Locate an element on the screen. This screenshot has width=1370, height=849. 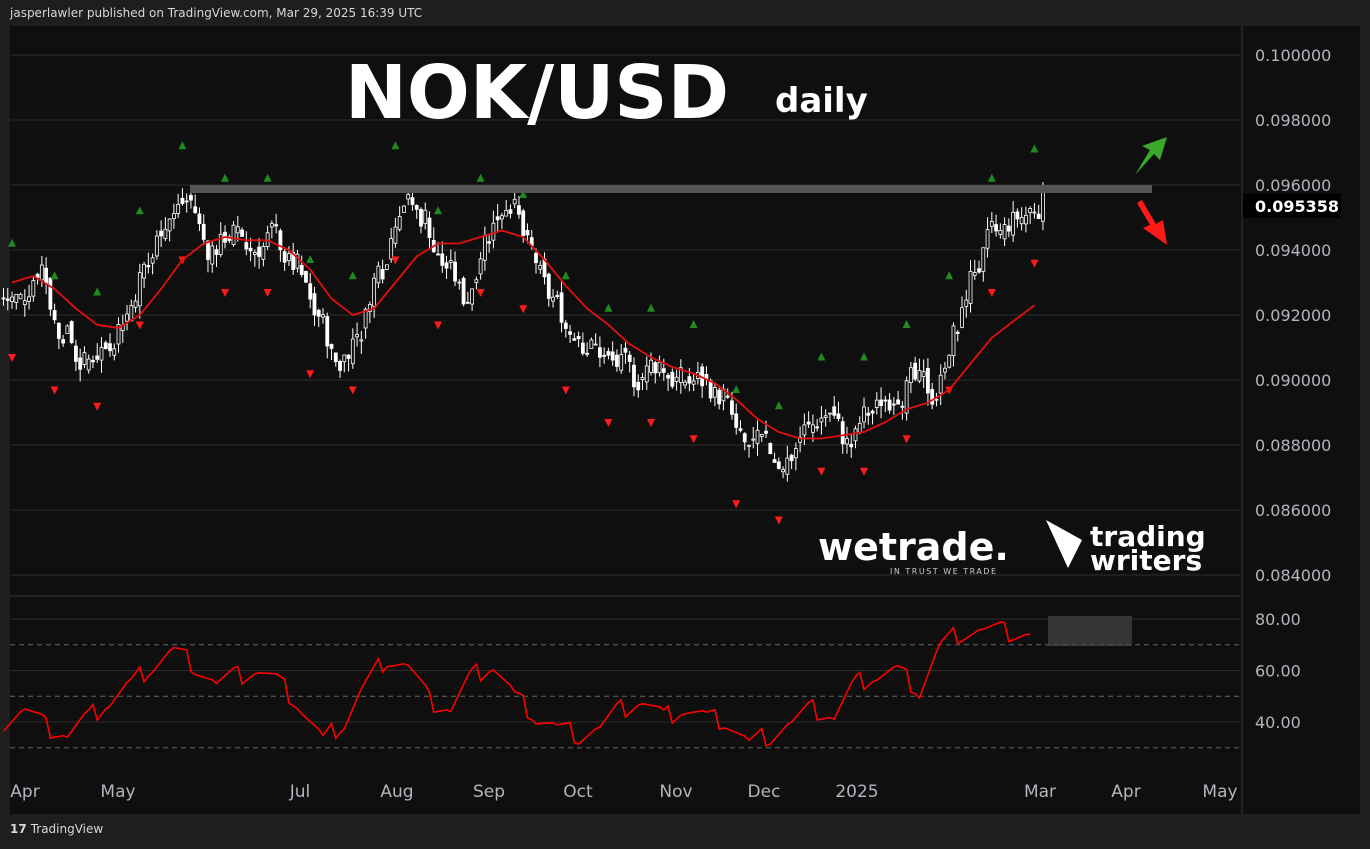
trading-writers-logo-line2: writers is located at coordinates (1146, 560).